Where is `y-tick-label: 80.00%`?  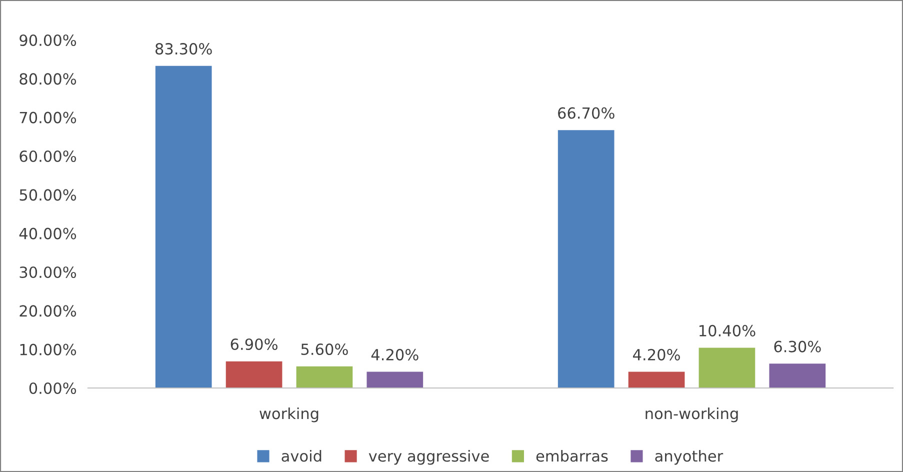
y-tick-label: 80.00% is located at coordinates (48, 79).